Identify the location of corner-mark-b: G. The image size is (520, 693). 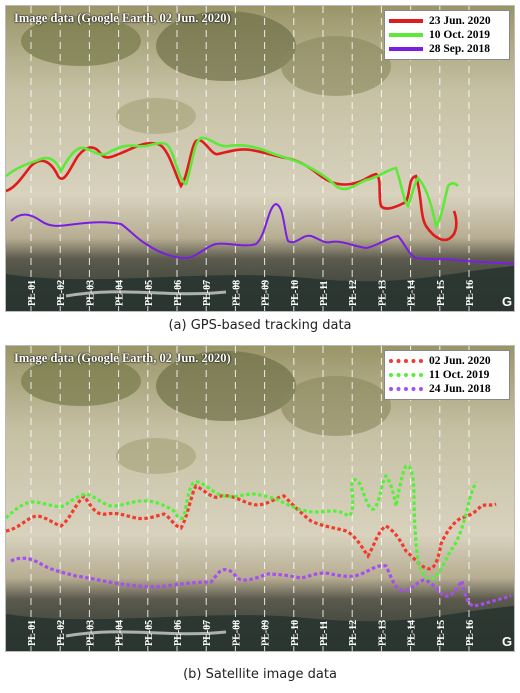
(507, 641).